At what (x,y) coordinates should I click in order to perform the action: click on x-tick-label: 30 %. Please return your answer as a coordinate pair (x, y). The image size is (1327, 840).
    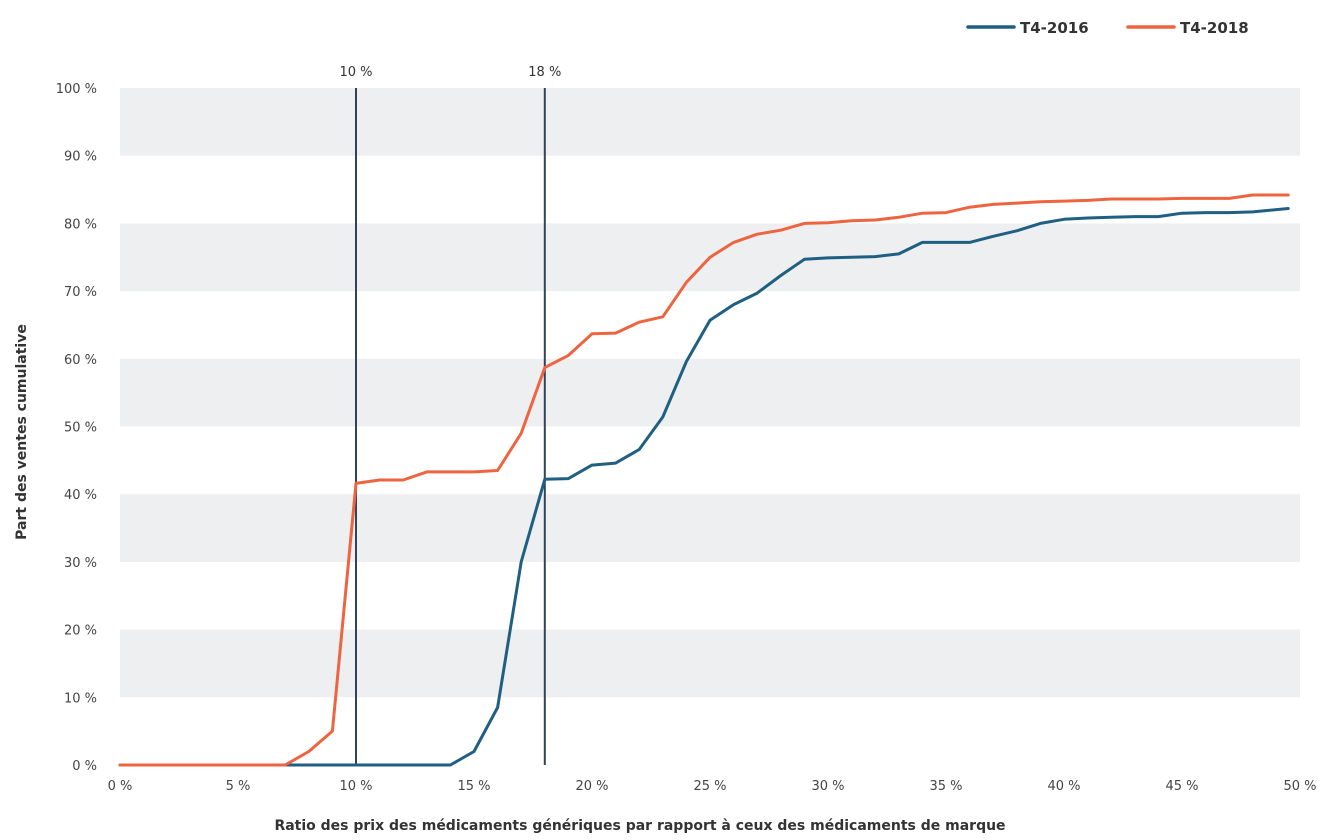
    Looking at the image, I should click on (827, 786).